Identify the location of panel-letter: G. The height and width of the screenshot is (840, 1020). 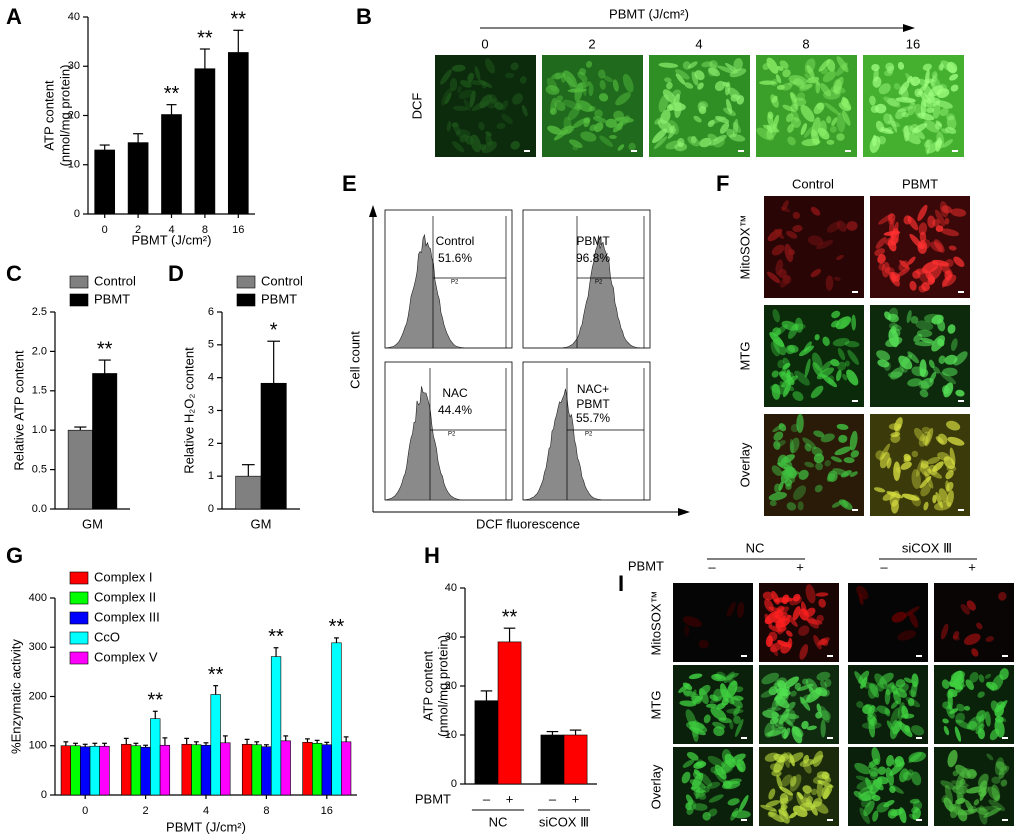
(14, 555).